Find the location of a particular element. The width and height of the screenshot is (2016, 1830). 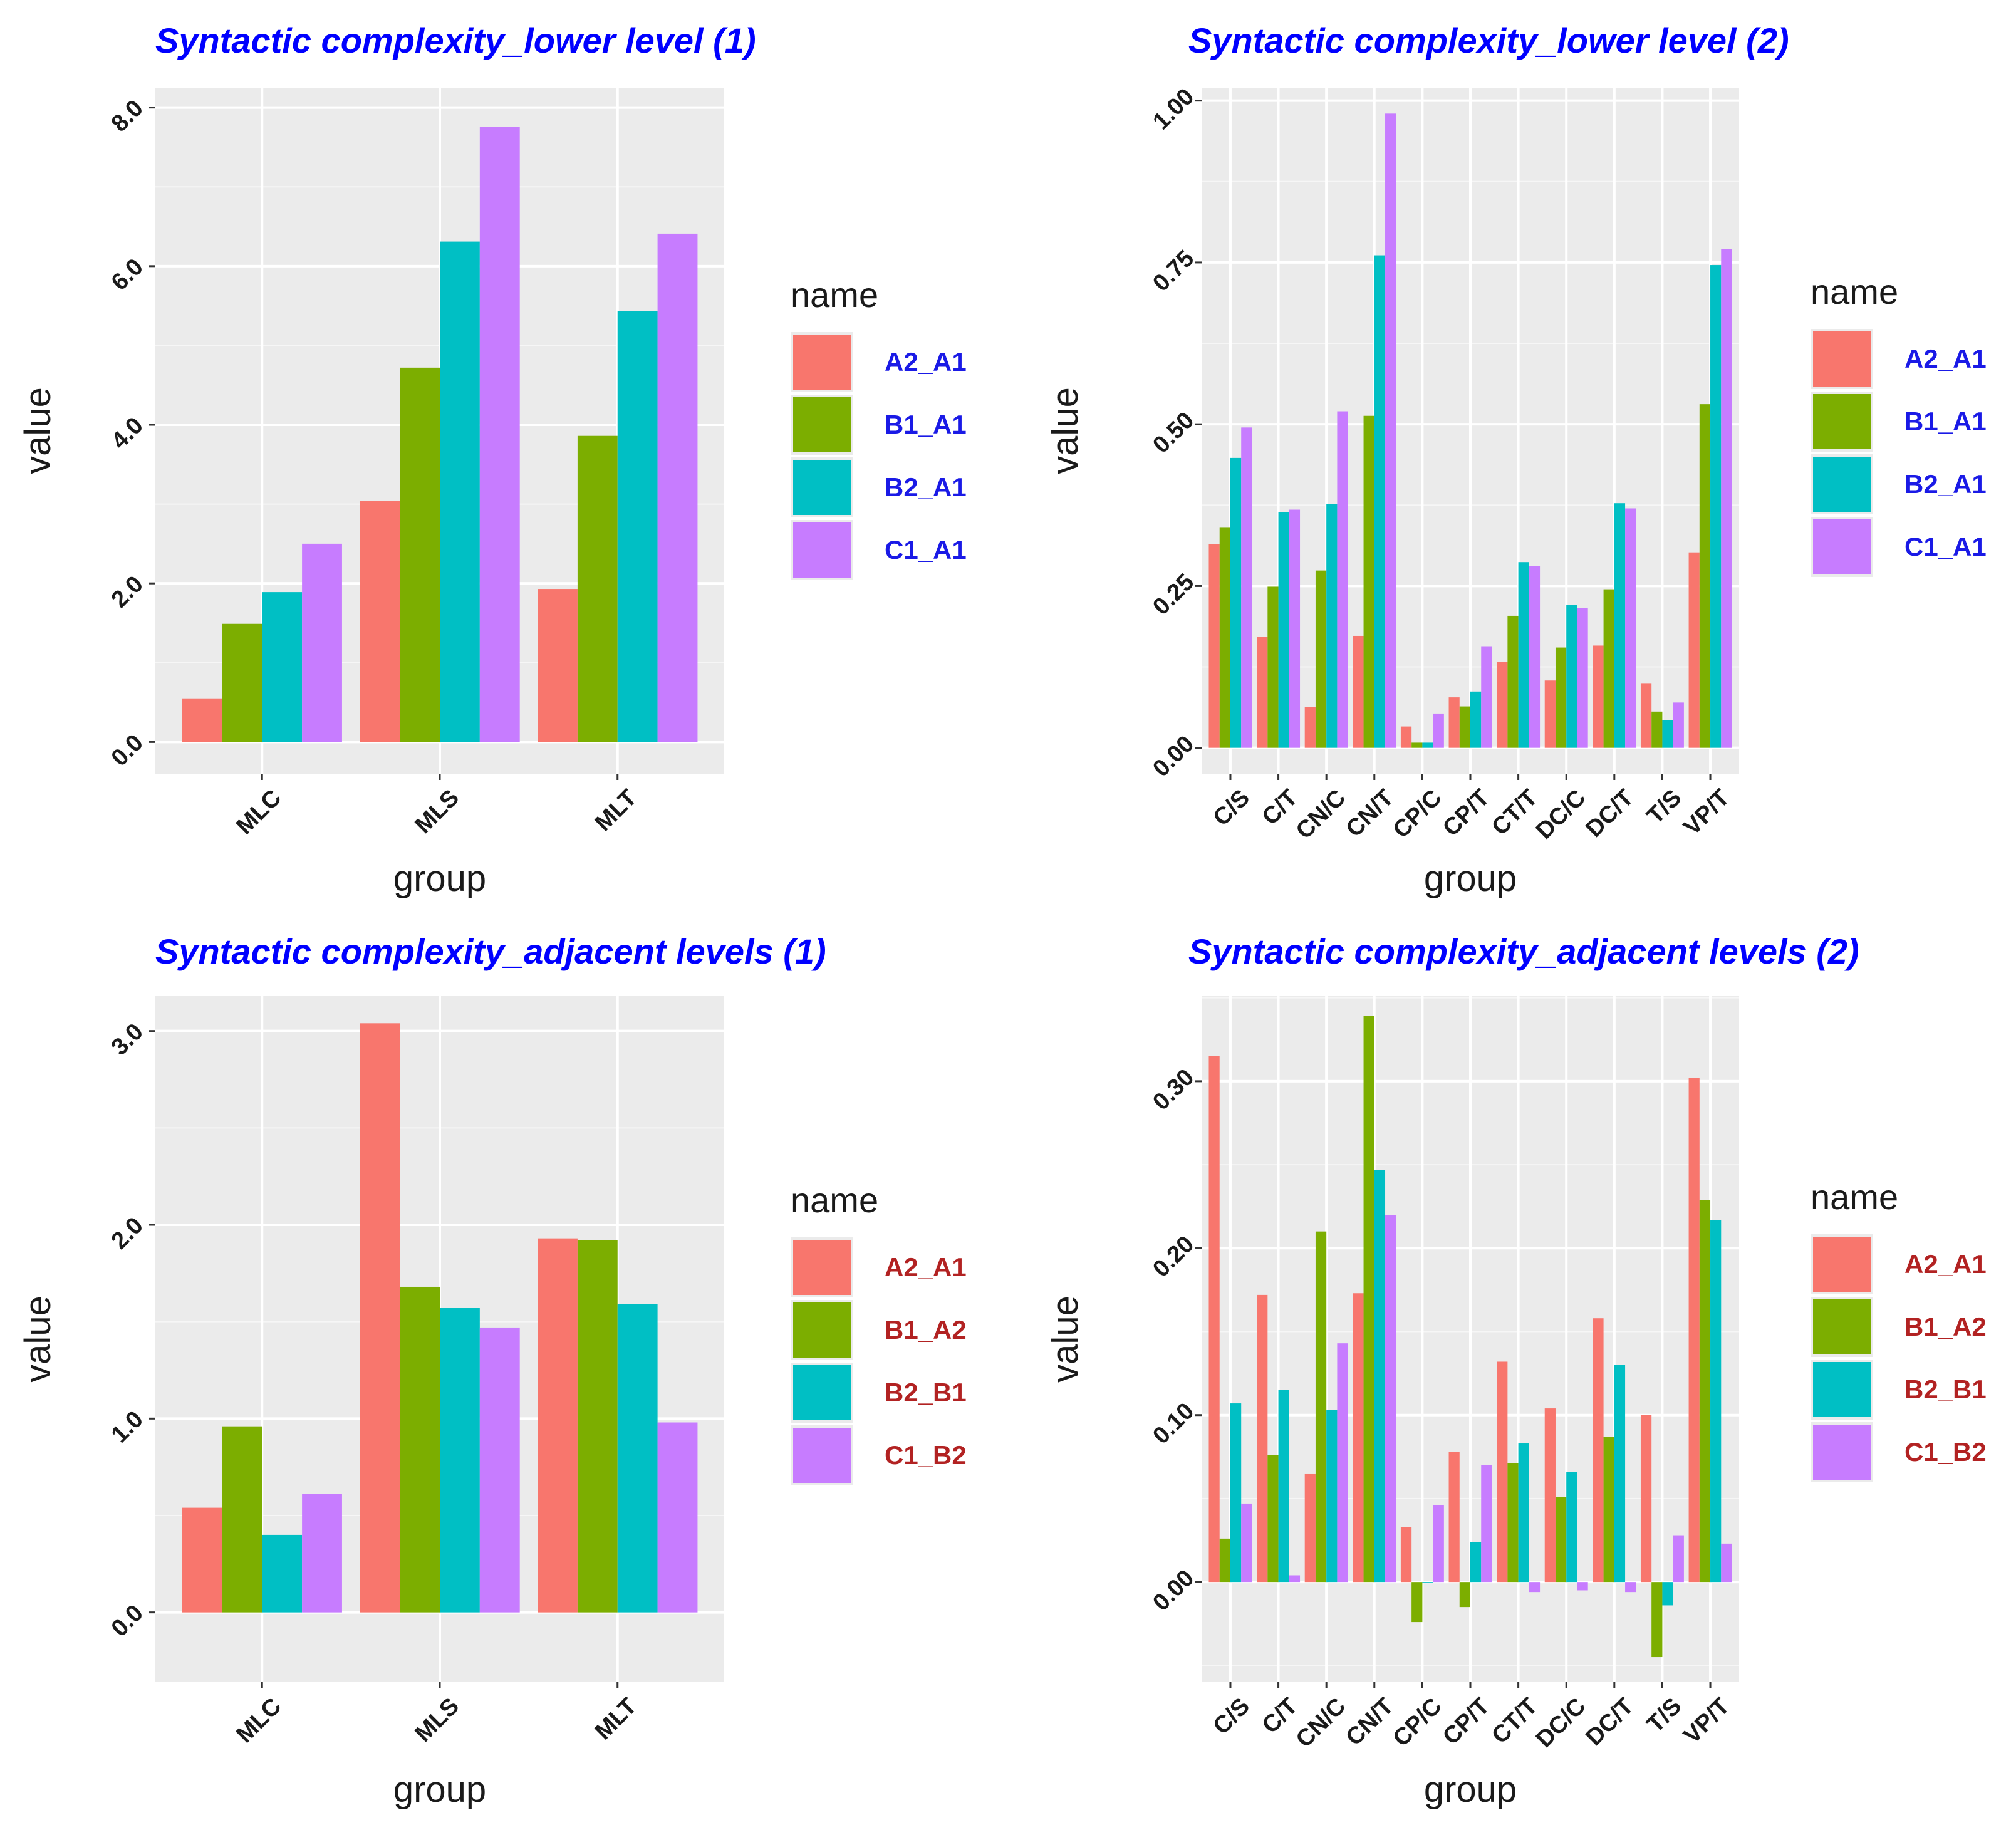

y-tick-label: 0.25 is located at coordinates (1174, 594).